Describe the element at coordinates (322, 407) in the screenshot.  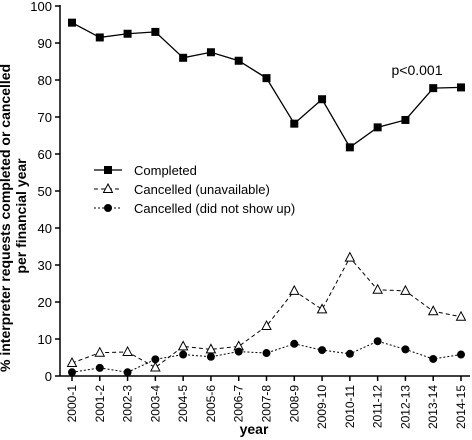
I see `x-tick-label: 2009-10` at that location.